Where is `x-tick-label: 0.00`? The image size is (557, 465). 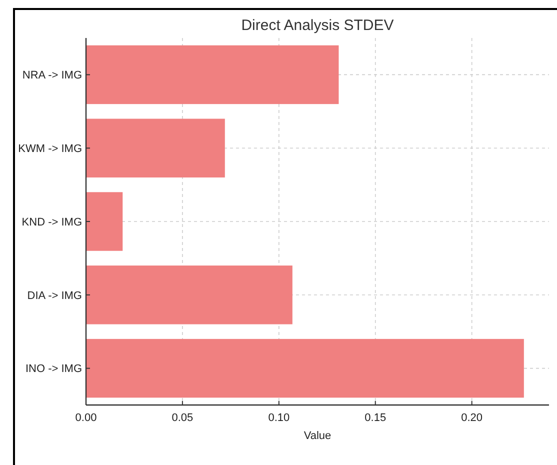 x-tick-label: 0.00 is located at coordinates (86, 418).